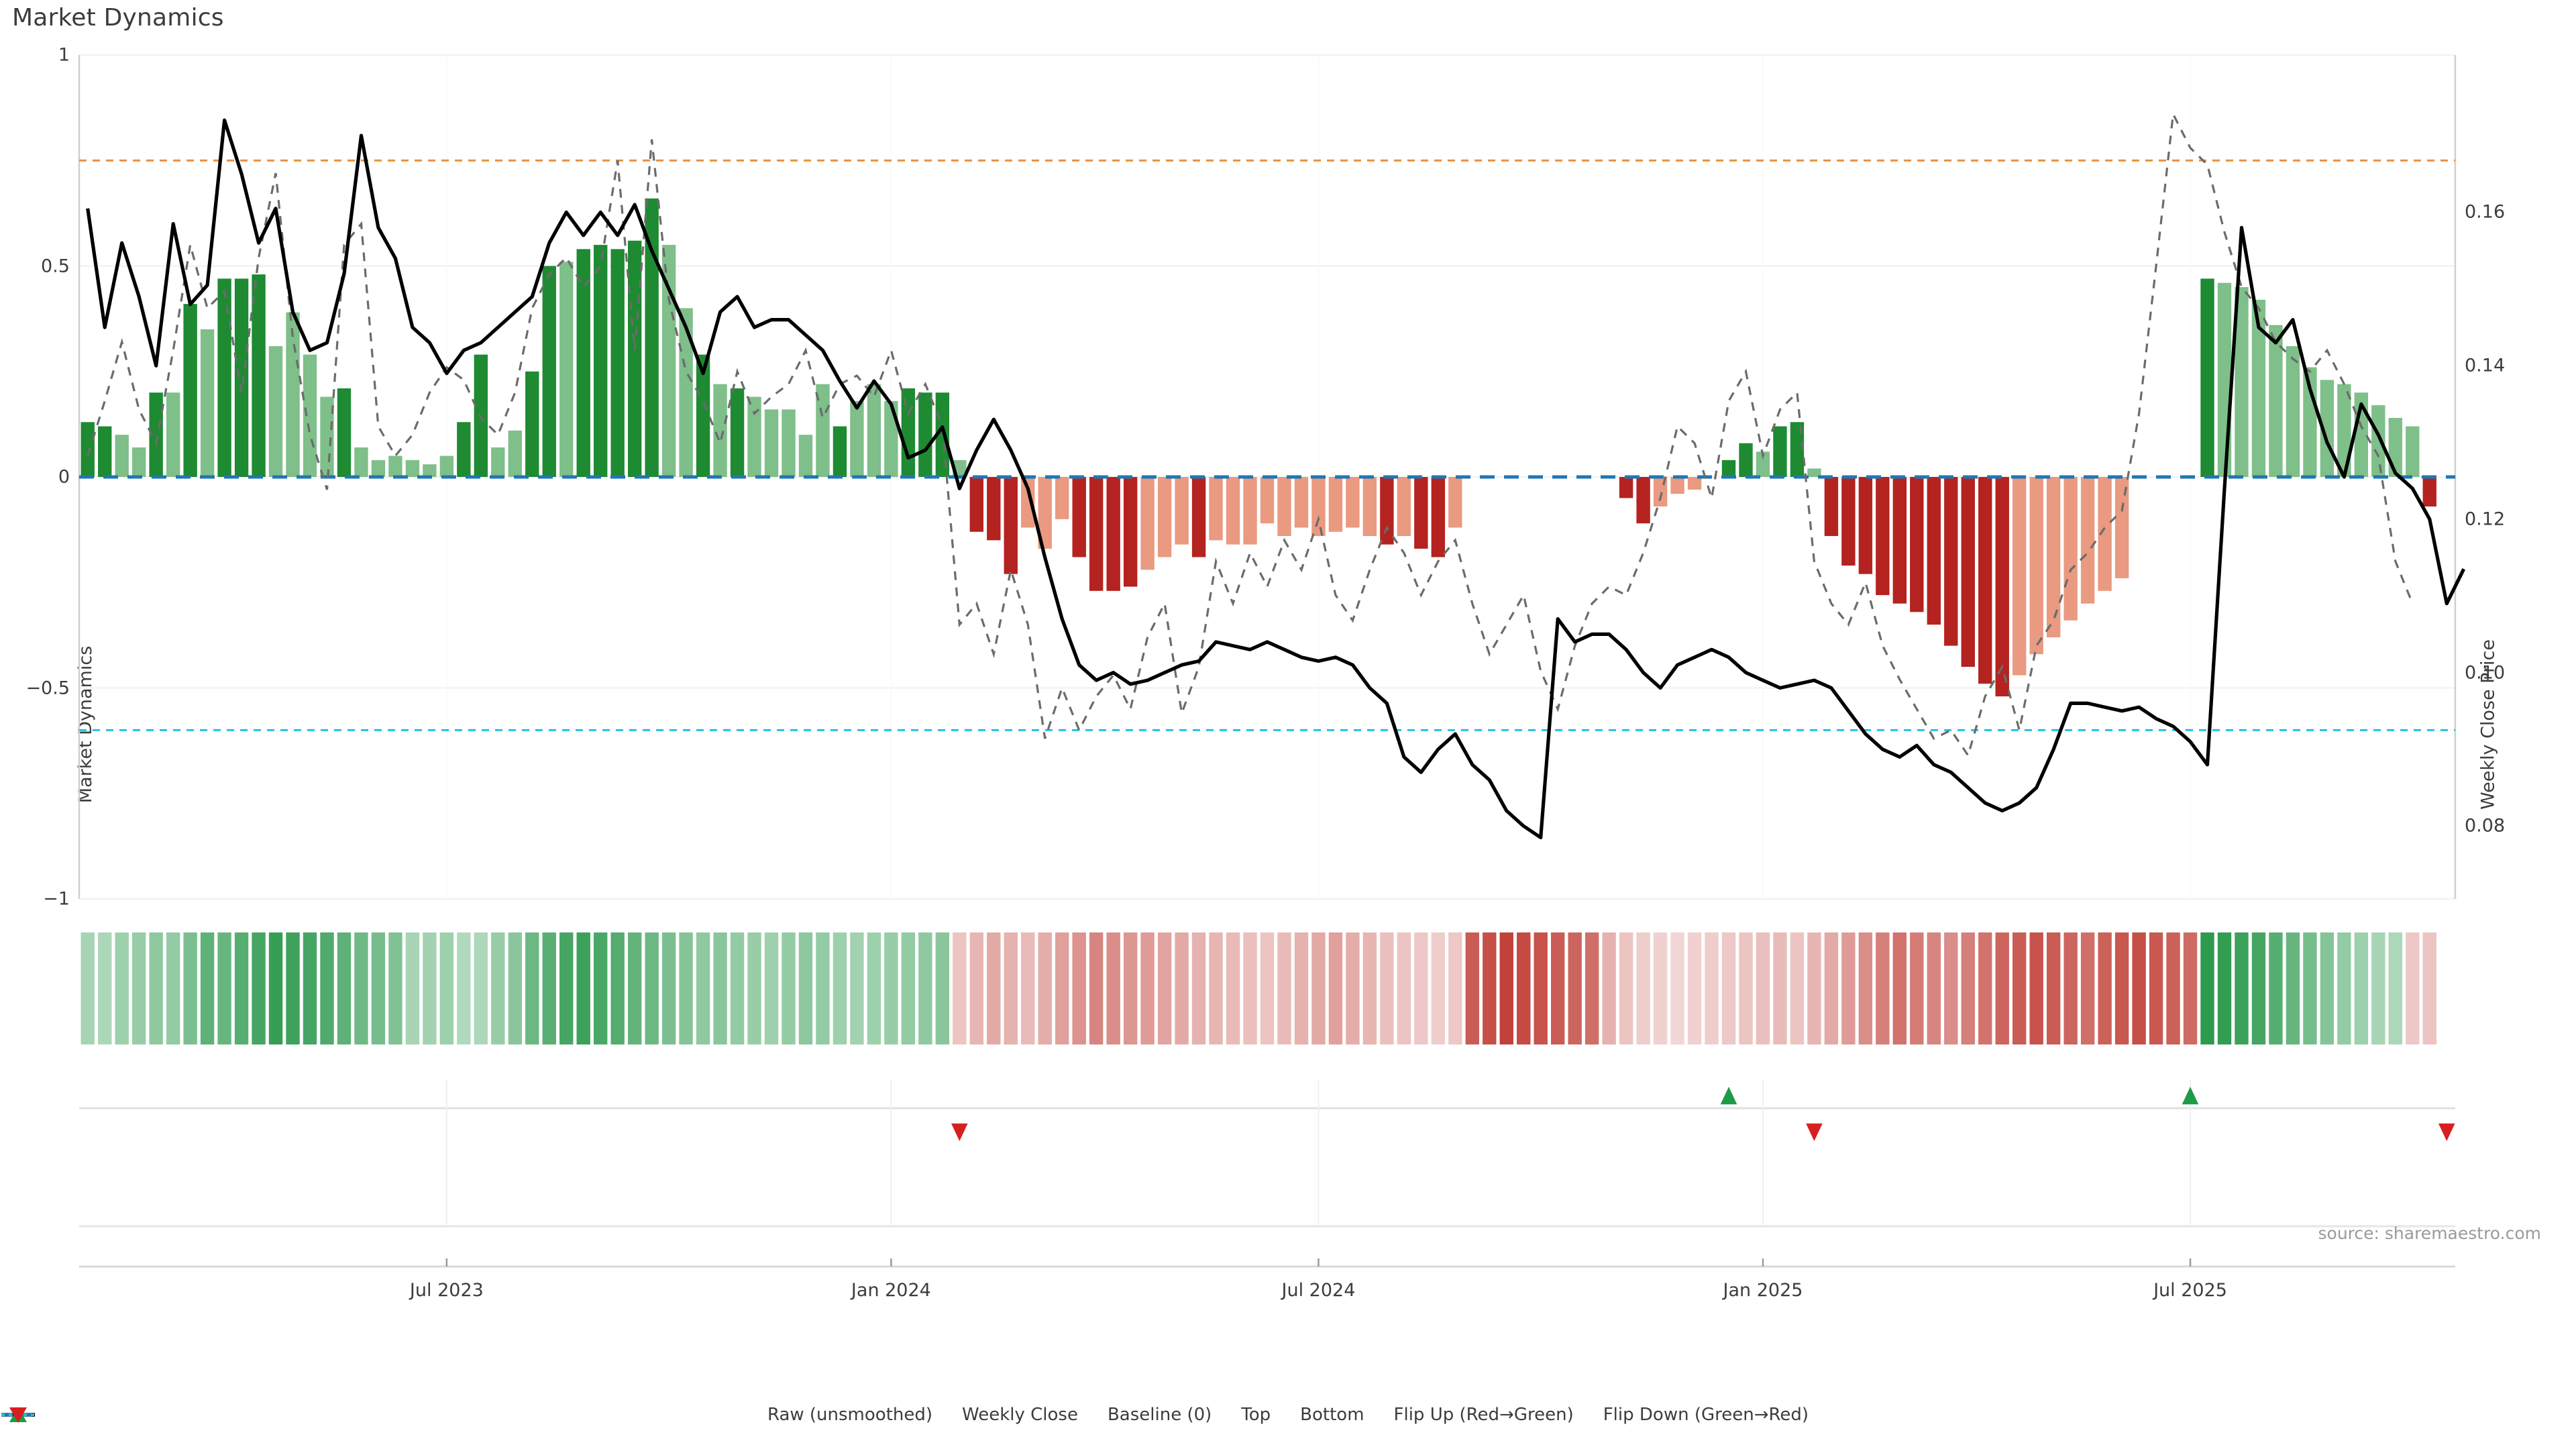 The height and width of the screenshot is (1449, 2576). I want to click on legend-weekly-close: Weekly Close, so click(539, 1415).